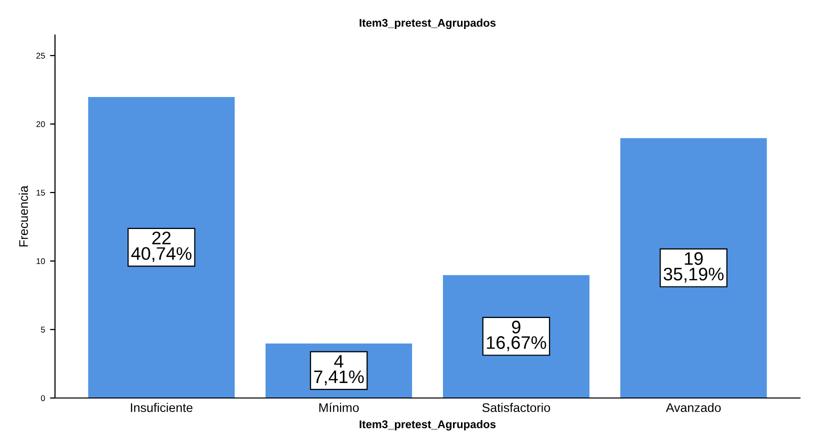  I want to click on y-tick-label: 10, so click(40, 261).